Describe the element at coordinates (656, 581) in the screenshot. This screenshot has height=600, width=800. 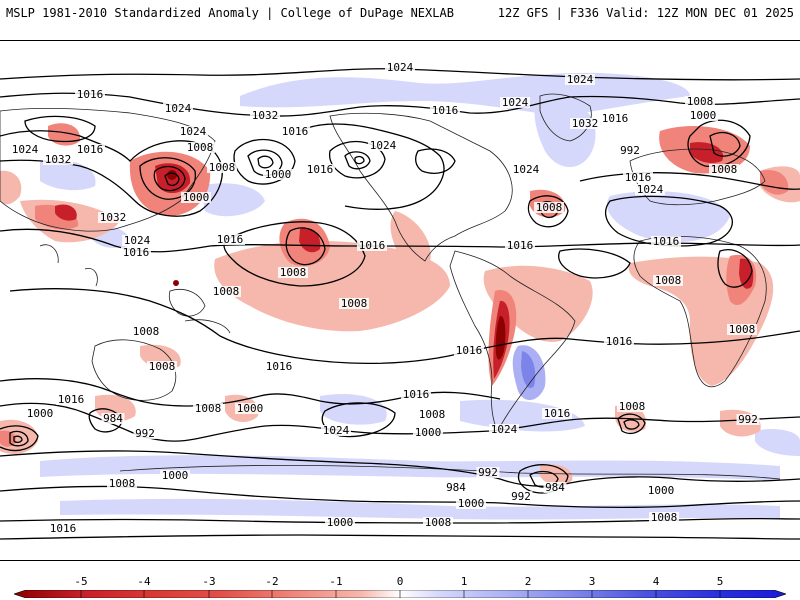
I see `colorbar-tick-label: 4` at that location.